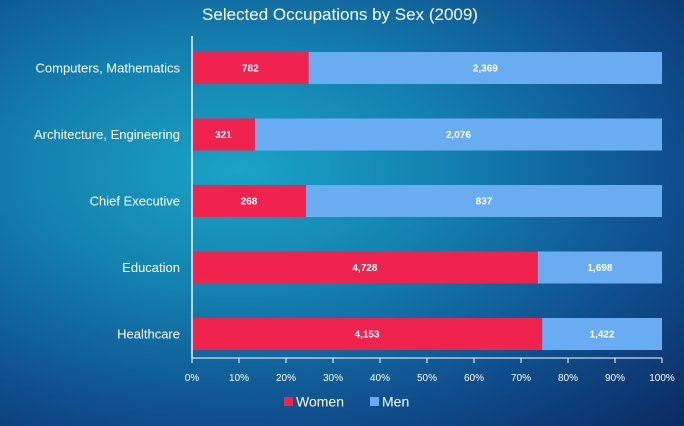 This screenshot has height=426, width=684. What do you see at coordinates (427, 378) in the screenshot?
I see `x-tick-label: 50%` at bounding box center [427, 378].